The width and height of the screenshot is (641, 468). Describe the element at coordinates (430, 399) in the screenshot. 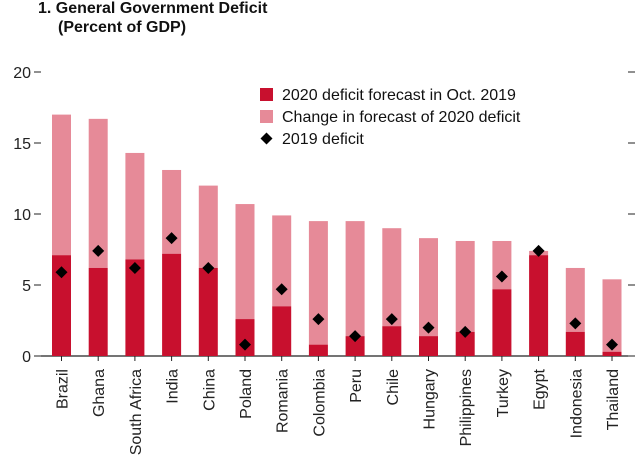

I see `x-tick-label: Hungary` at that location.